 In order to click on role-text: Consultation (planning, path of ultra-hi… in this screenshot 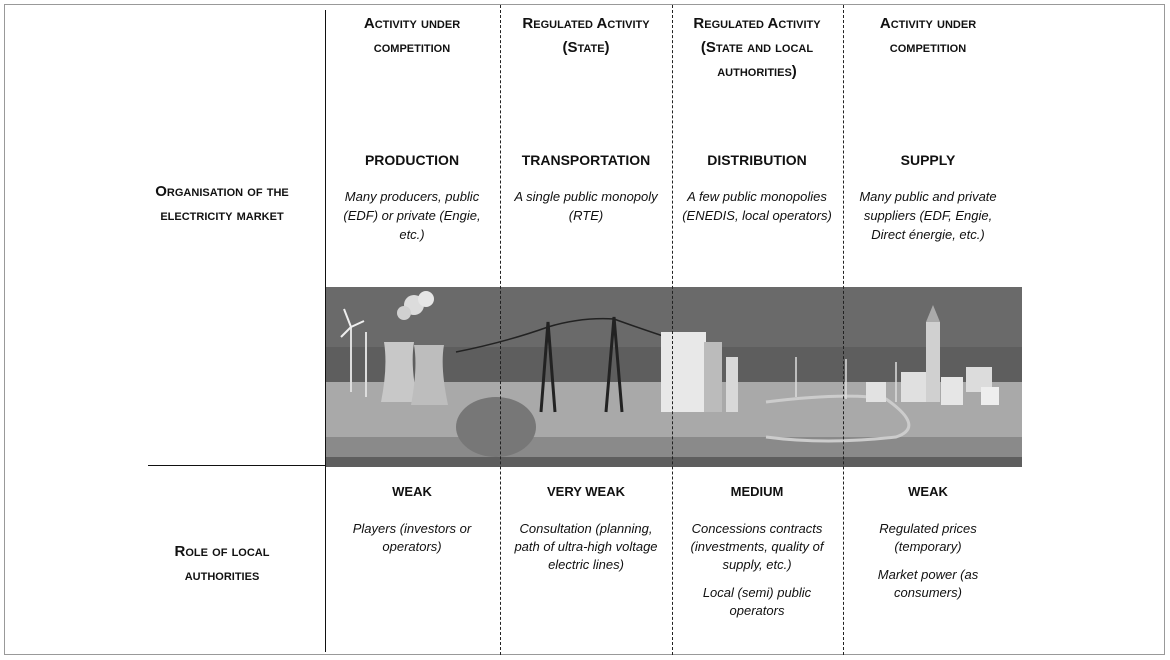, I will do `click(586, 552)`.